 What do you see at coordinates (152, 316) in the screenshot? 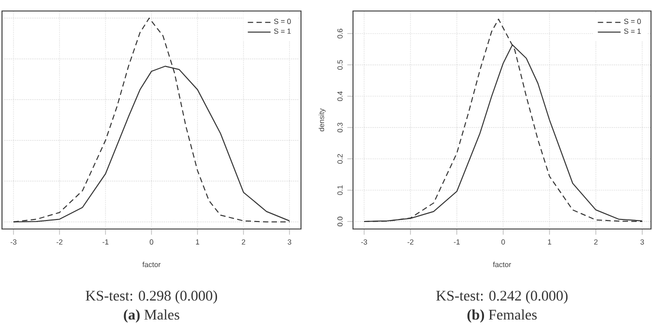
I see `text: (a) Males` at bounding box center [152, 316].